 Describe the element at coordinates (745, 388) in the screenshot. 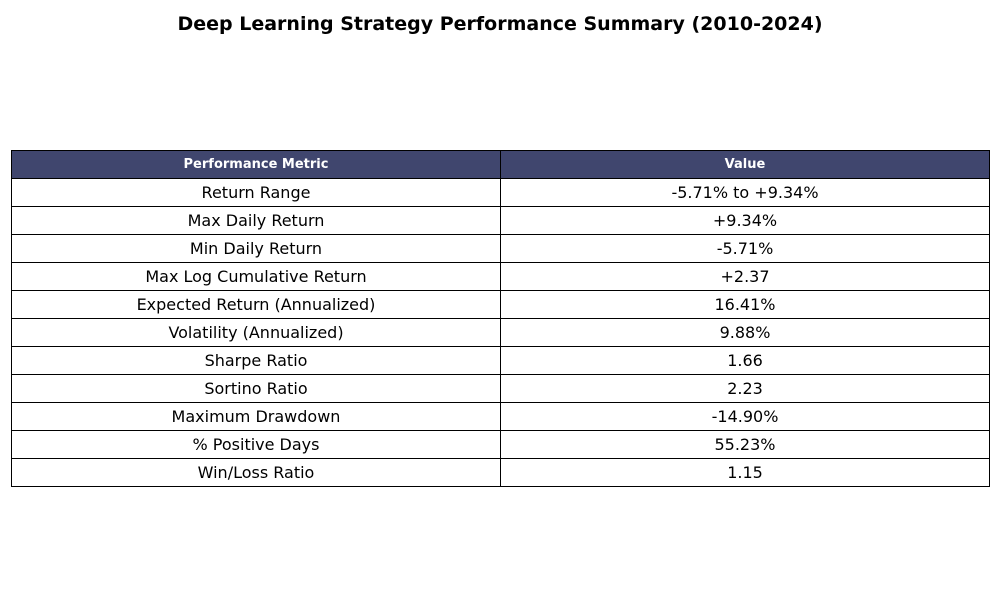

I see `value-cell: 2.23` at that location.